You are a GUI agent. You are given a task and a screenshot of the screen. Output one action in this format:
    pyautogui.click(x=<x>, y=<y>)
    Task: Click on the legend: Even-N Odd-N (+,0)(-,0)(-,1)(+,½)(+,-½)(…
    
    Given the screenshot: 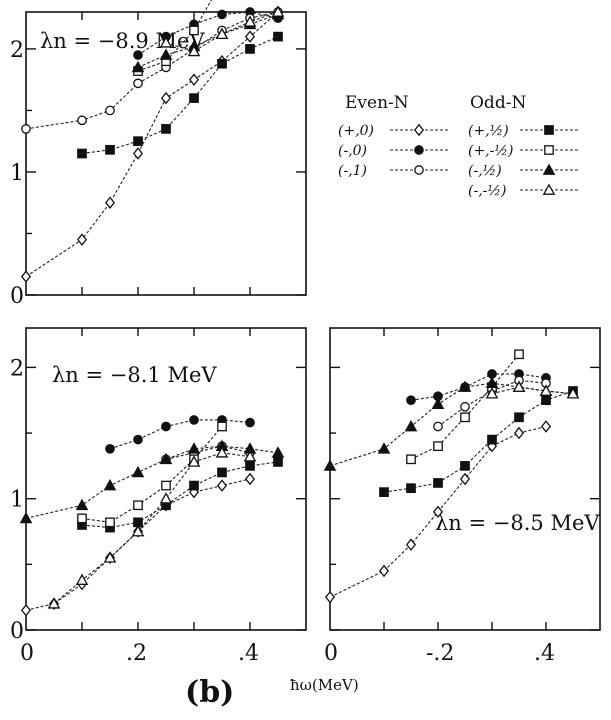 What is the action you would take?
    pyautogui.click(x=458, y=146)
    